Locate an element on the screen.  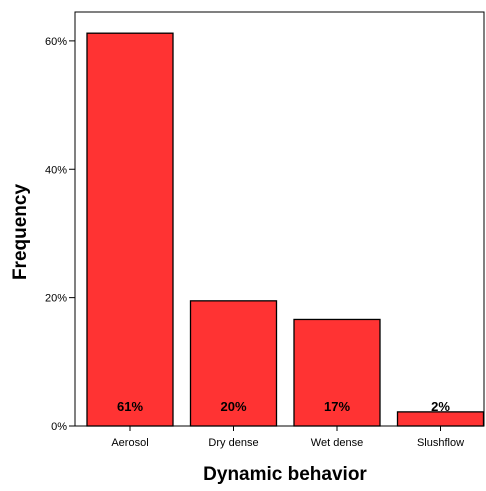
y-tick-label: 20% is located at coordinates (56, 299).